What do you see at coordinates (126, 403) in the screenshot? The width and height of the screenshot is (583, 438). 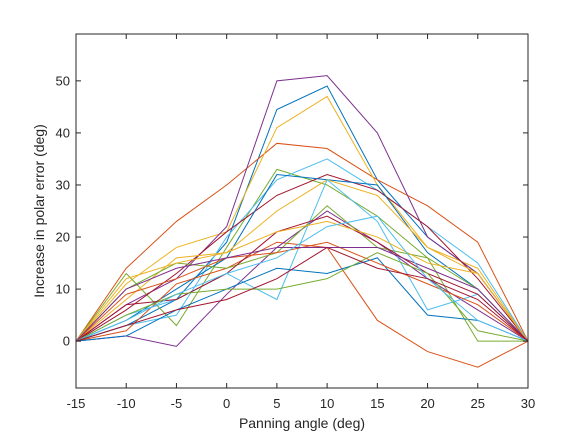 I see `x-tick-label: -10` at bounding box center [126, 403].